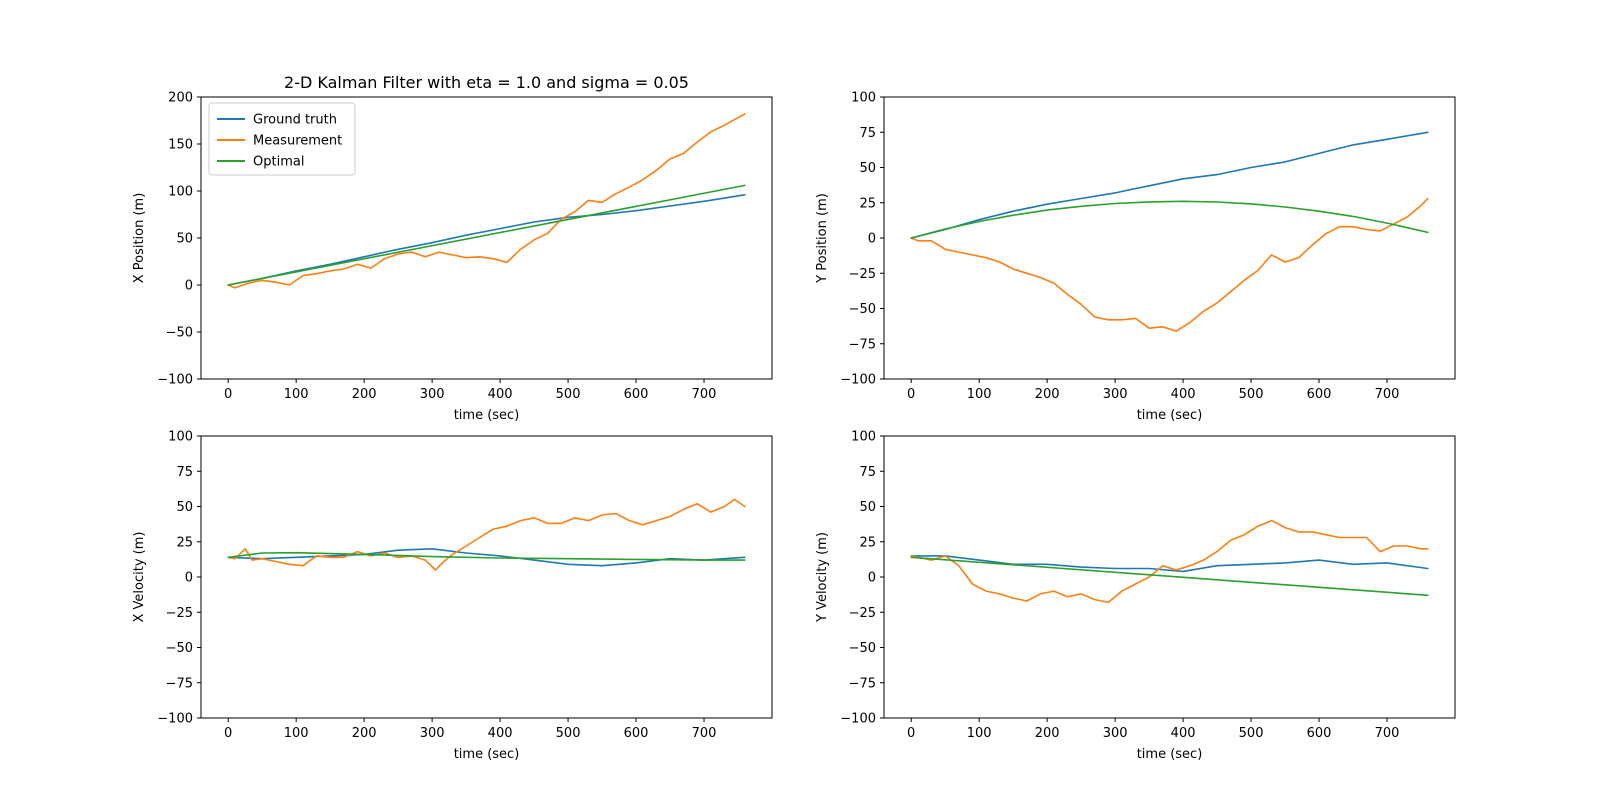 This screenshot has height=800, width=1600. I want to click on y-axis-label: Y Position (m), so click(822, 238).